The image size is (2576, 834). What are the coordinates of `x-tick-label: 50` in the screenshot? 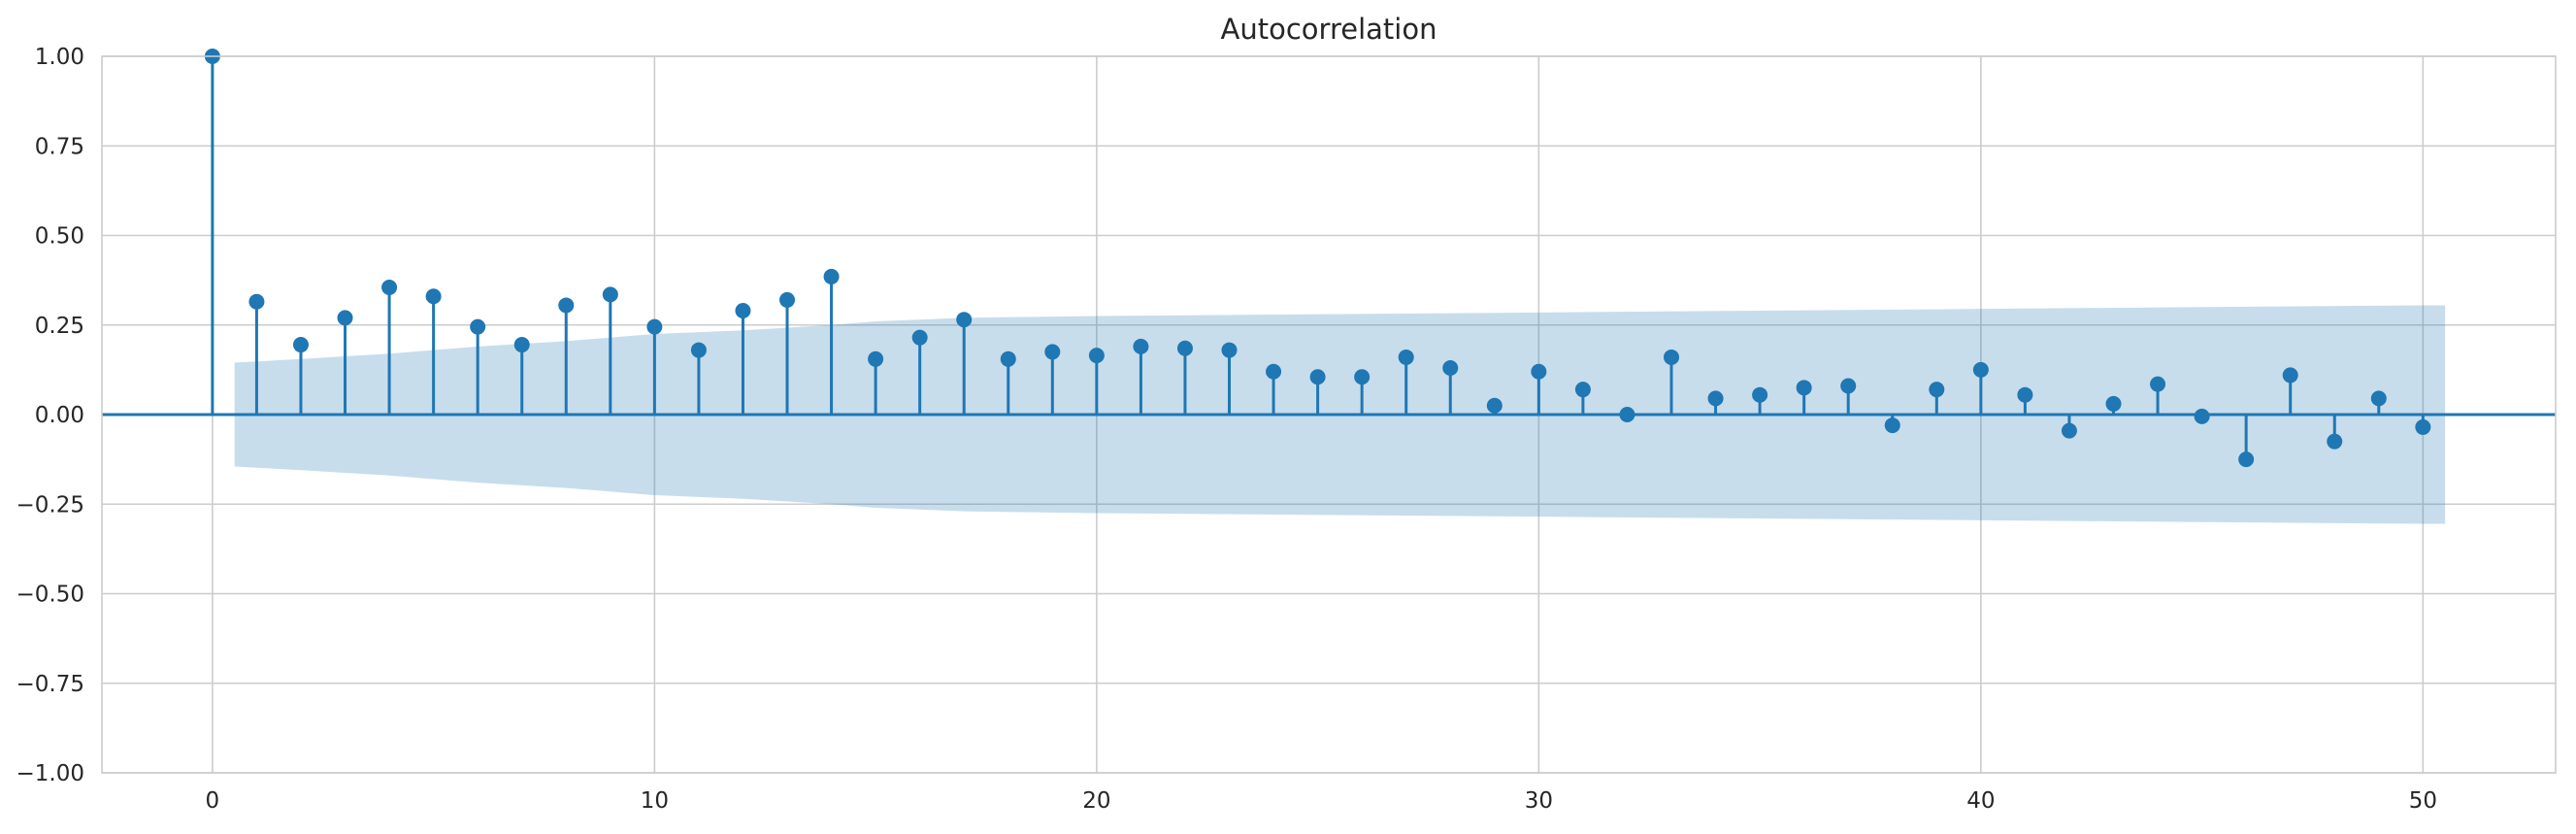 It's located at (2423, 801).